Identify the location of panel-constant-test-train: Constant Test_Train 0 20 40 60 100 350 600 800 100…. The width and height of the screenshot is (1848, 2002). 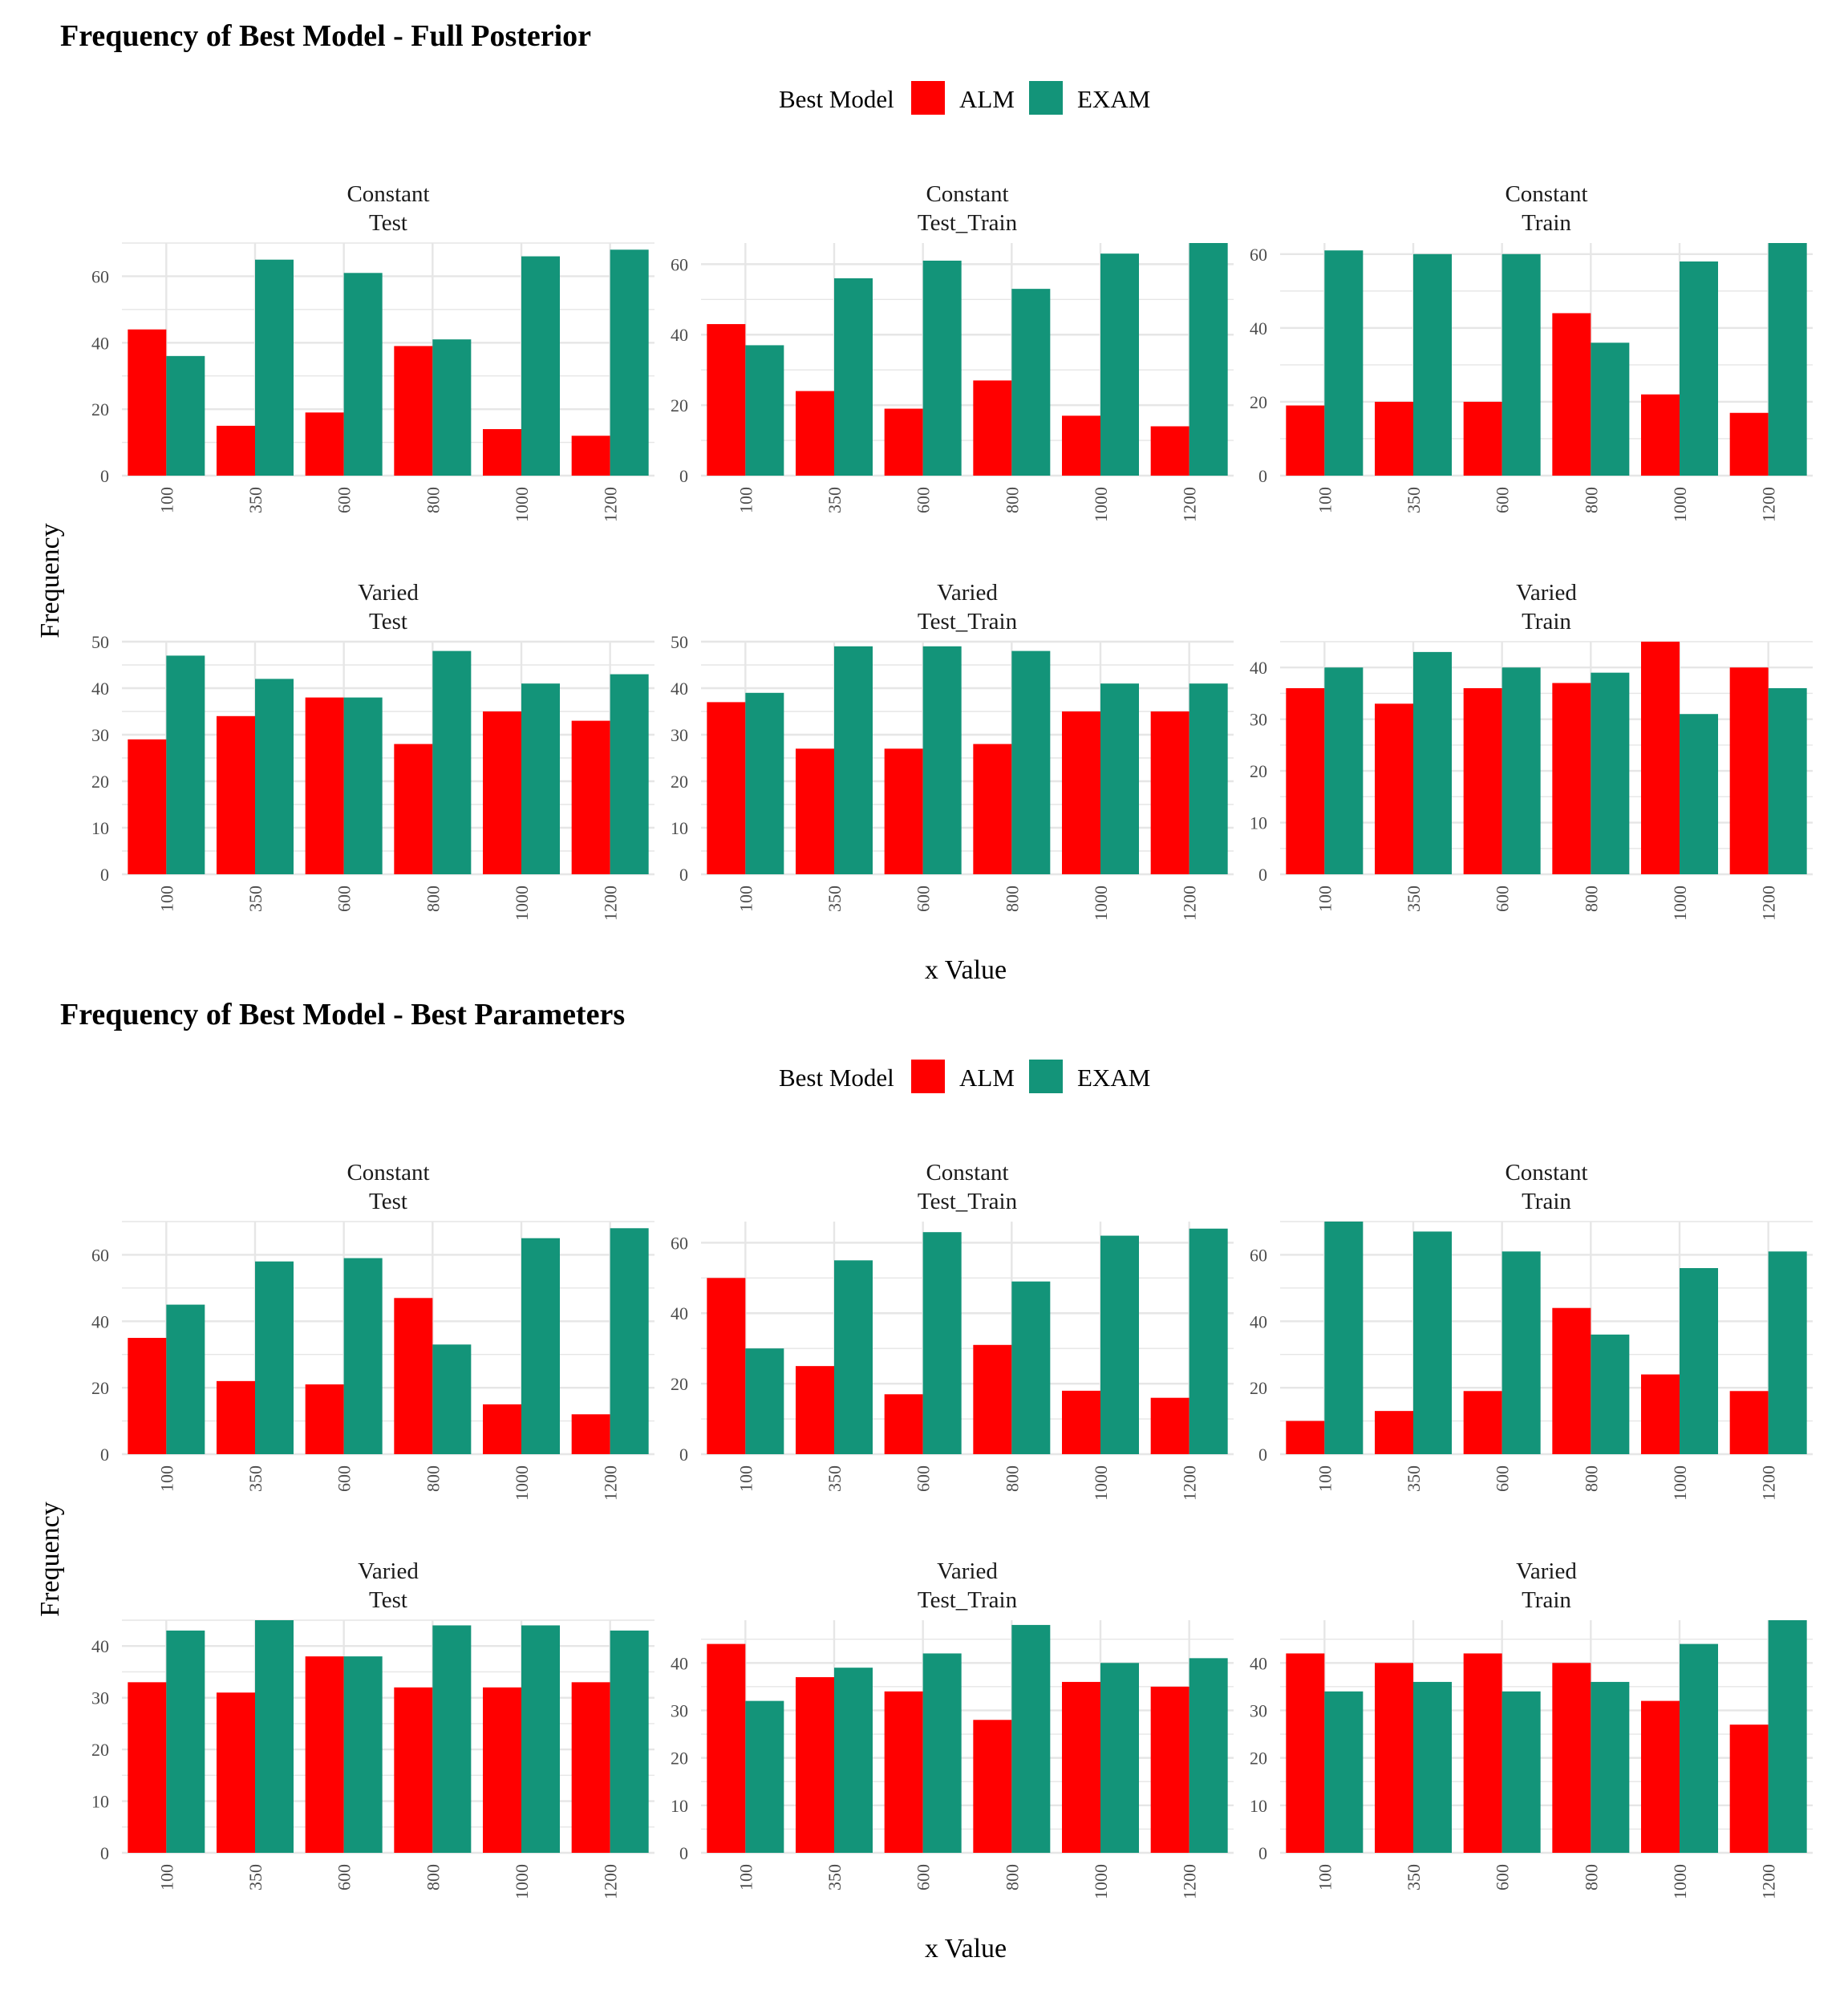
(952, 351).